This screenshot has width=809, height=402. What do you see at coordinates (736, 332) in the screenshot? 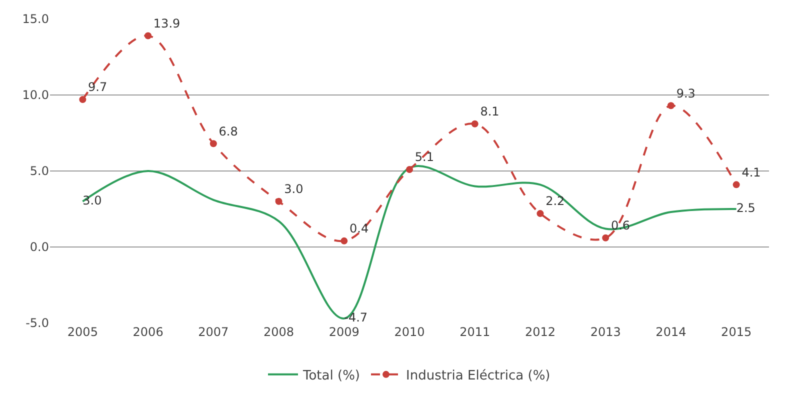
I see `x-tick-label: 2015` at bounding box center [736, 332].